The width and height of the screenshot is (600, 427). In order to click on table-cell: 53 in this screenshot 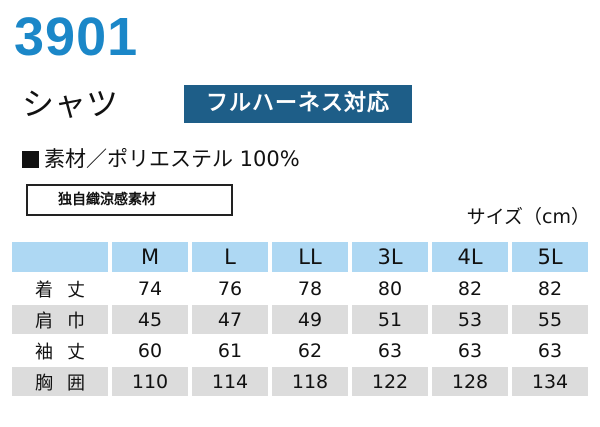, I will do `click(468, 319)`.